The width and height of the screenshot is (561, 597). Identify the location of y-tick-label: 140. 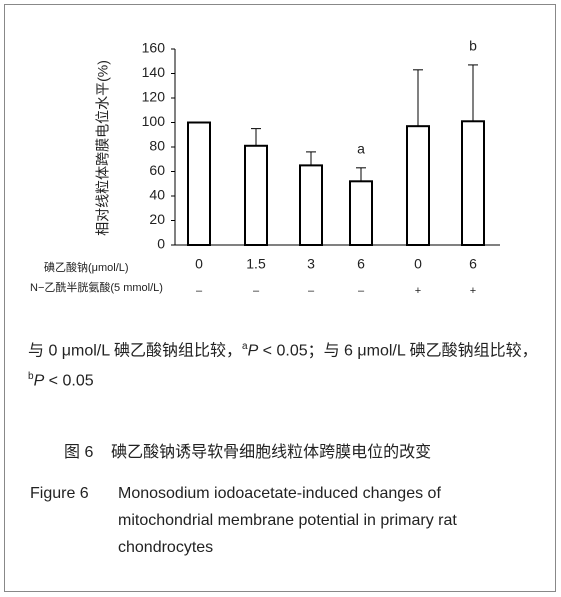
(154, 72).